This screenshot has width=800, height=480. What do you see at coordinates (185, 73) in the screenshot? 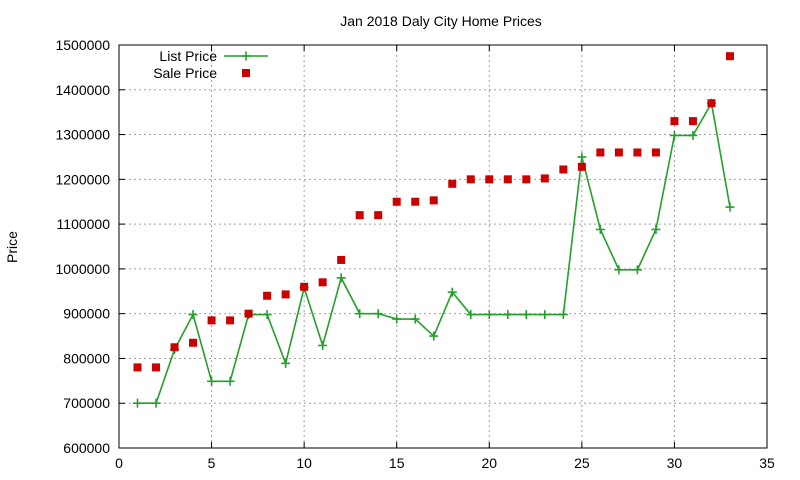
I see `legend-label-sale-price: Sale Price` at bounding box center [185, 73].